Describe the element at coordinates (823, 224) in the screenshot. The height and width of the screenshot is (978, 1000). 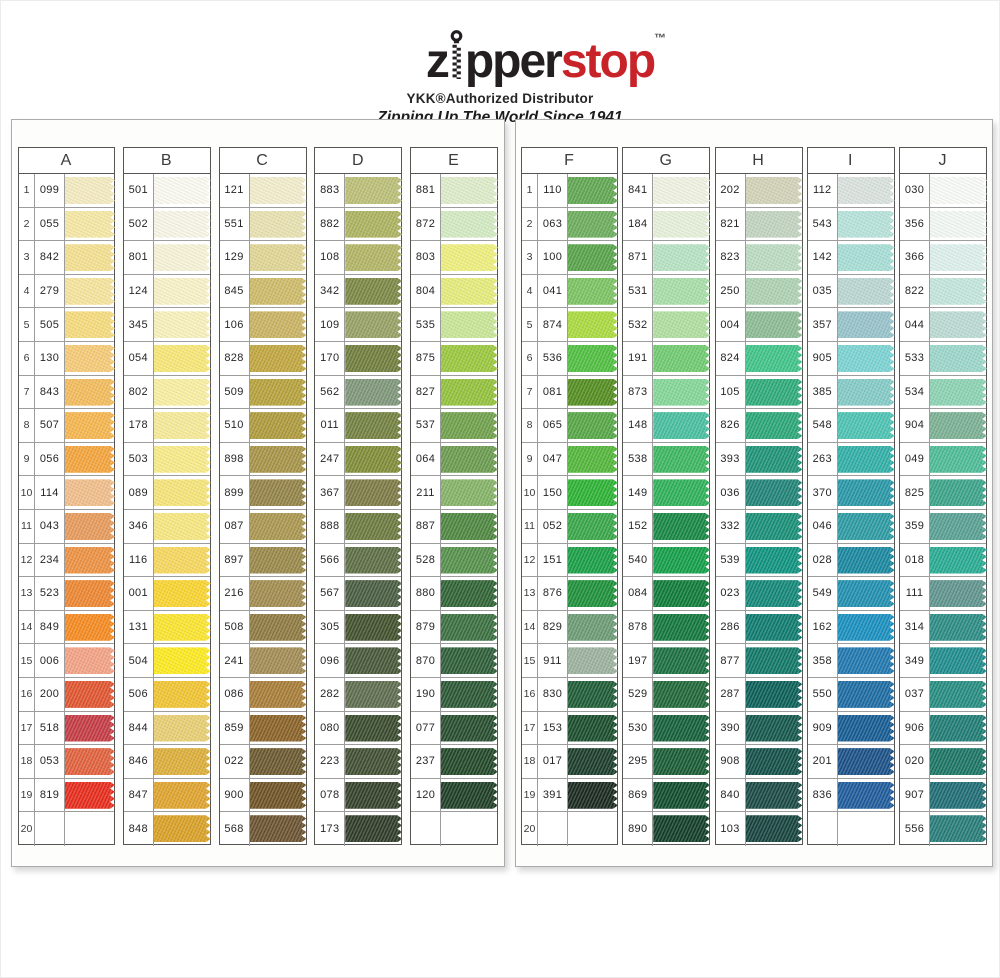
I see `color-code: 543` at that location.